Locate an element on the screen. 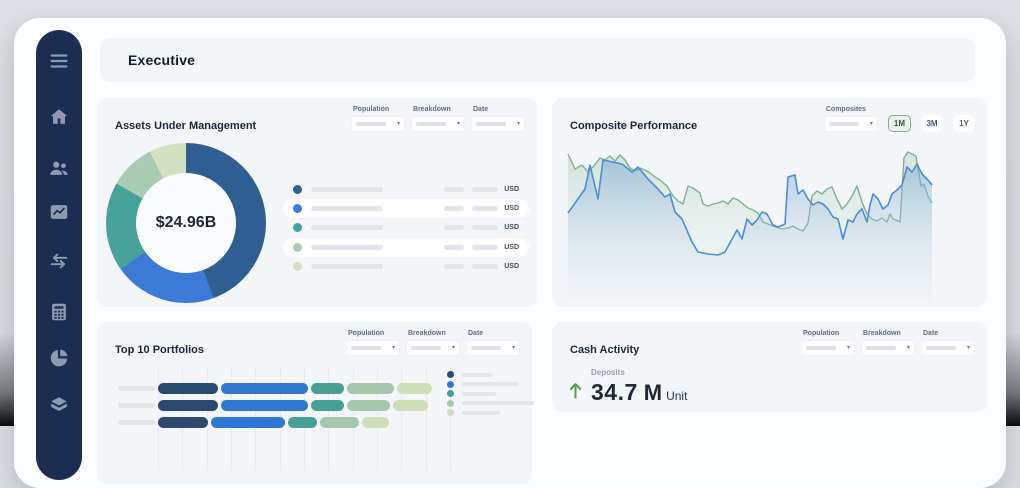 This screenshot has width=1020, height=488. sidebar-item-performance-chart is located at coordinates (59, 212).